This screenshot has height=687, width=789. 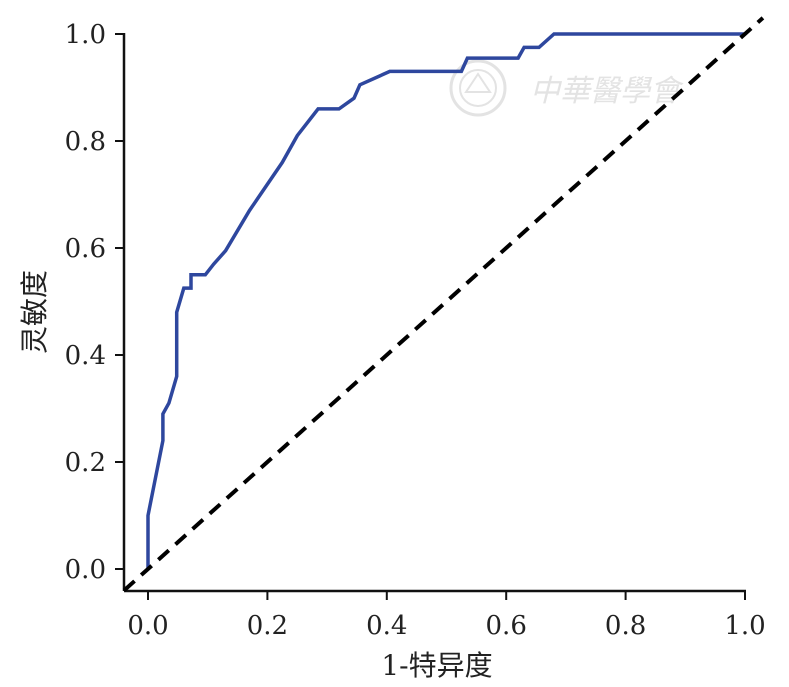 What do you see at coordinates (147, 626) in the screenshot?
I see `x-tick-label: 0.0` at bounding box center [147, 626].